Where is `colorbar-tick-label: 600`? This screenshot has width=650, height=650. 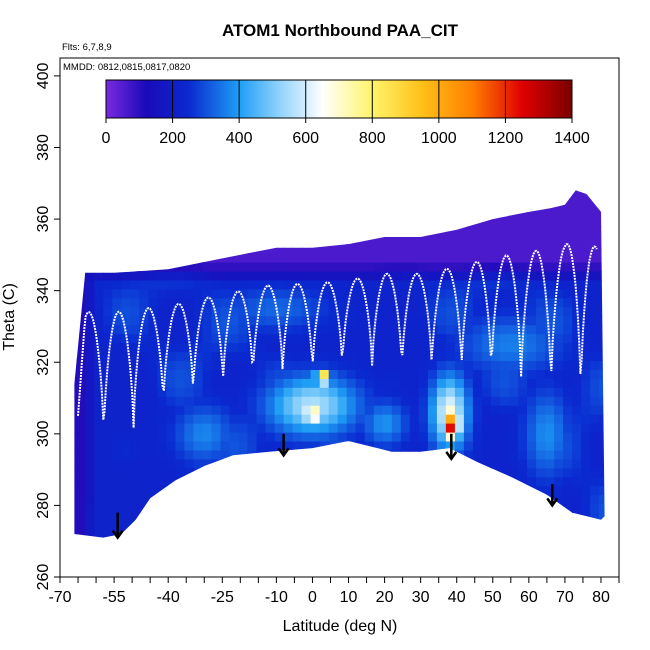
colorbar-tick-label: 600 is located at coordinates (305, 138).